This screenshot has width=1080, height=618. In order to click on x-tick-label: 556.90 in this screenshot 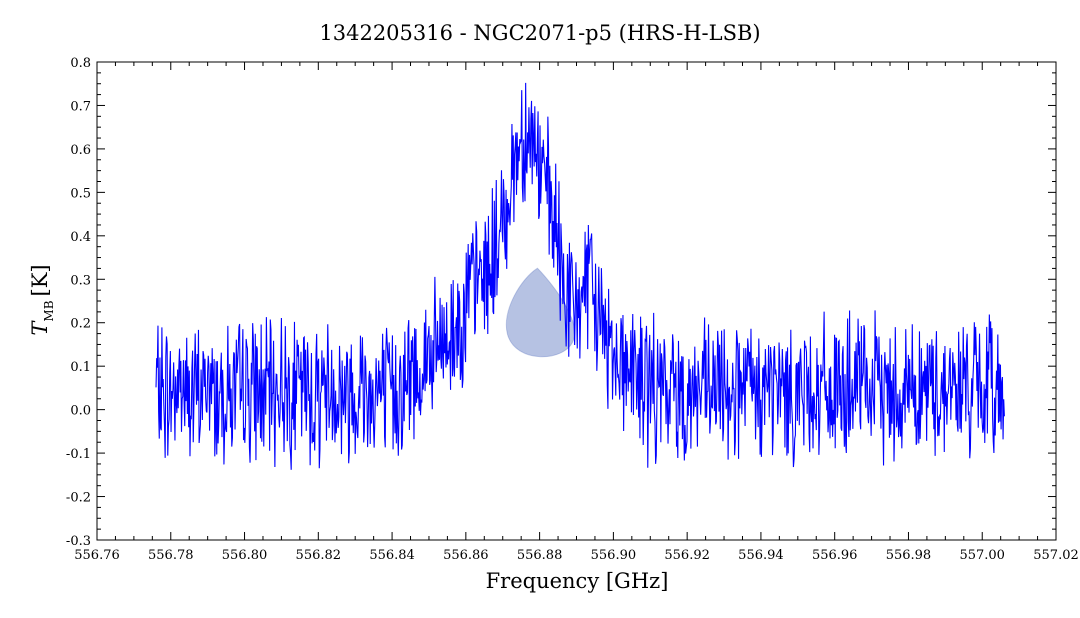, I will do `click(614, 555)`.